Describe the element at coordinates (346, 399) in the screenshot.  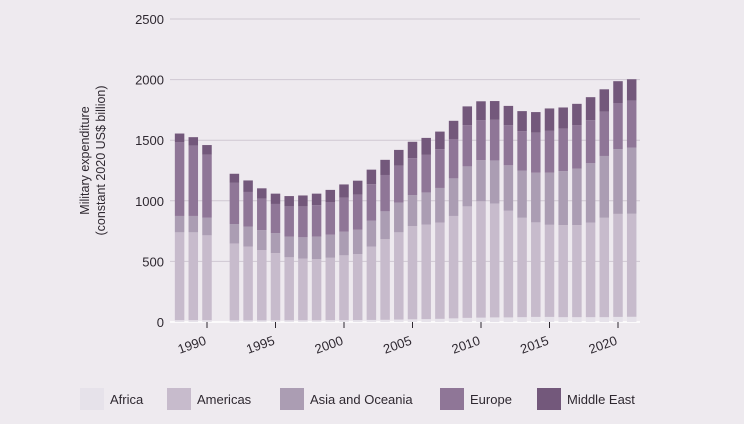
I see `legend-item-asia-and-oceania: Asia and Oceania` at that location.